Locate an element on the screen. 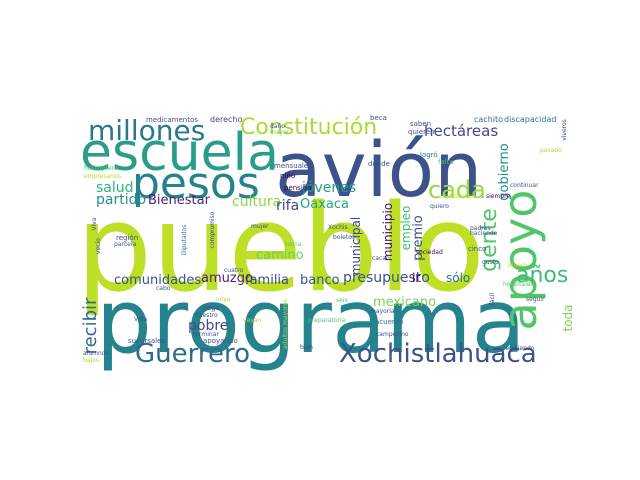 The height and width of the screenshot is (480, 640). word-mayor: mayor is located at coordinates (280, 132).